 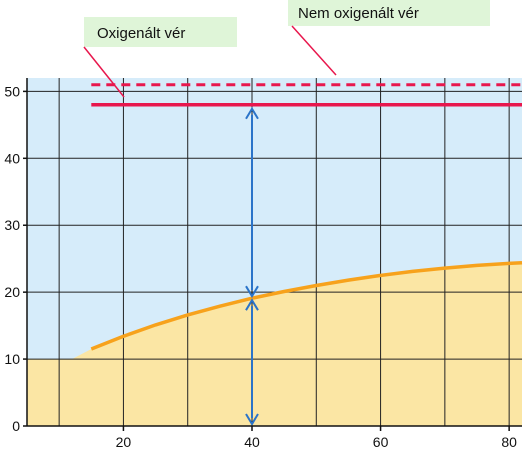 What do you see at coordinates (12, 91) in the screenshot?
I see `y-tick-label: 50` at bounding box center [12, 91].